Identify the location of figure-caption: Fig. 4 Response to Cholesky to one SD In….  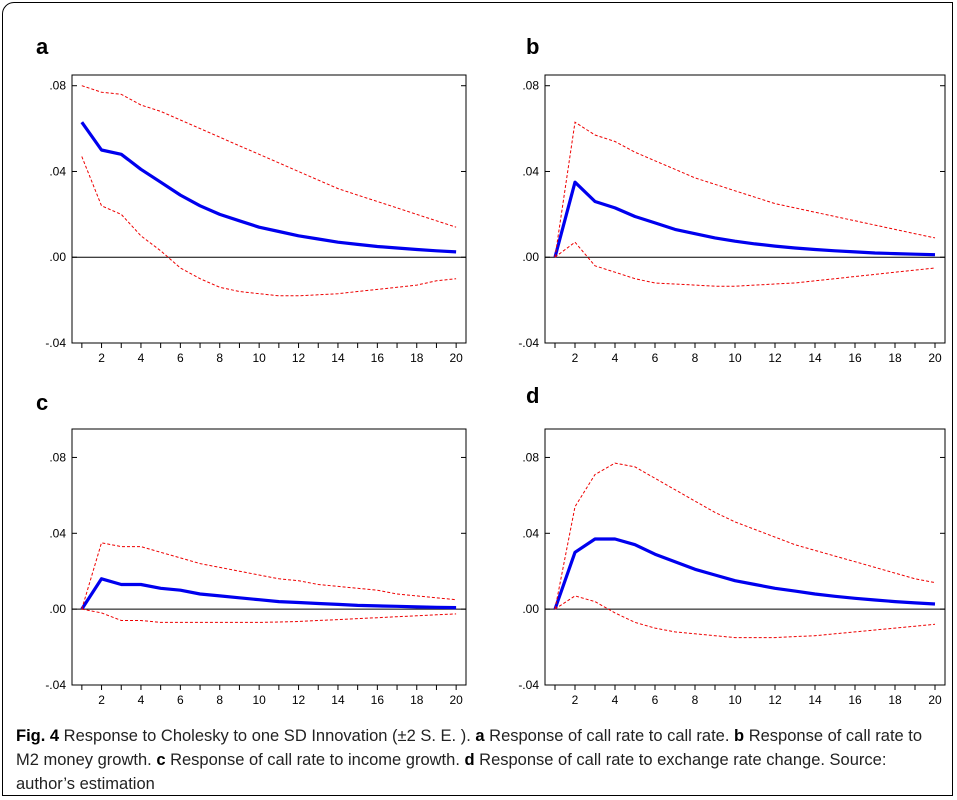
(476, 760).